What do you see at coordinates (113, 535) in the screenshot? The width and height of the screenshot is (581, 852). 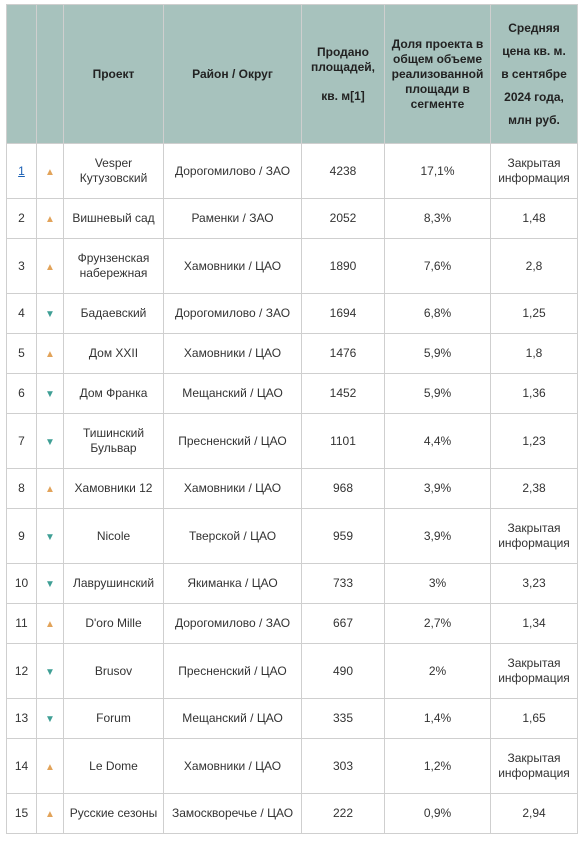 I see `project-text: Nicole` at bounding box center [113, 535].